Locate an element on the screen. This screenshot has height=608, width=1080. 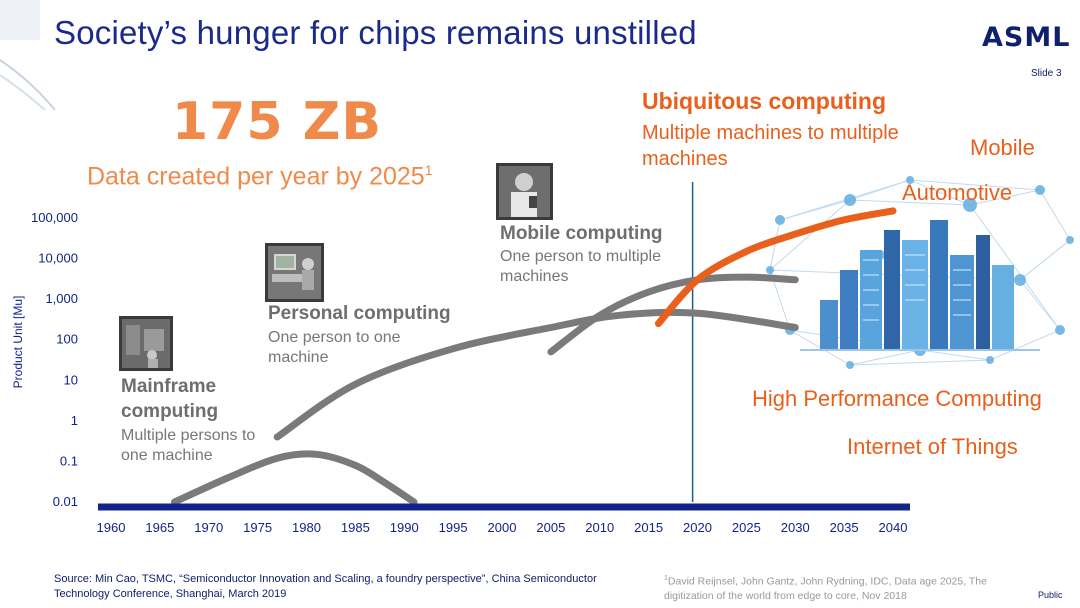
x-tick-label: 1970 is located at coordinates (208, 527).